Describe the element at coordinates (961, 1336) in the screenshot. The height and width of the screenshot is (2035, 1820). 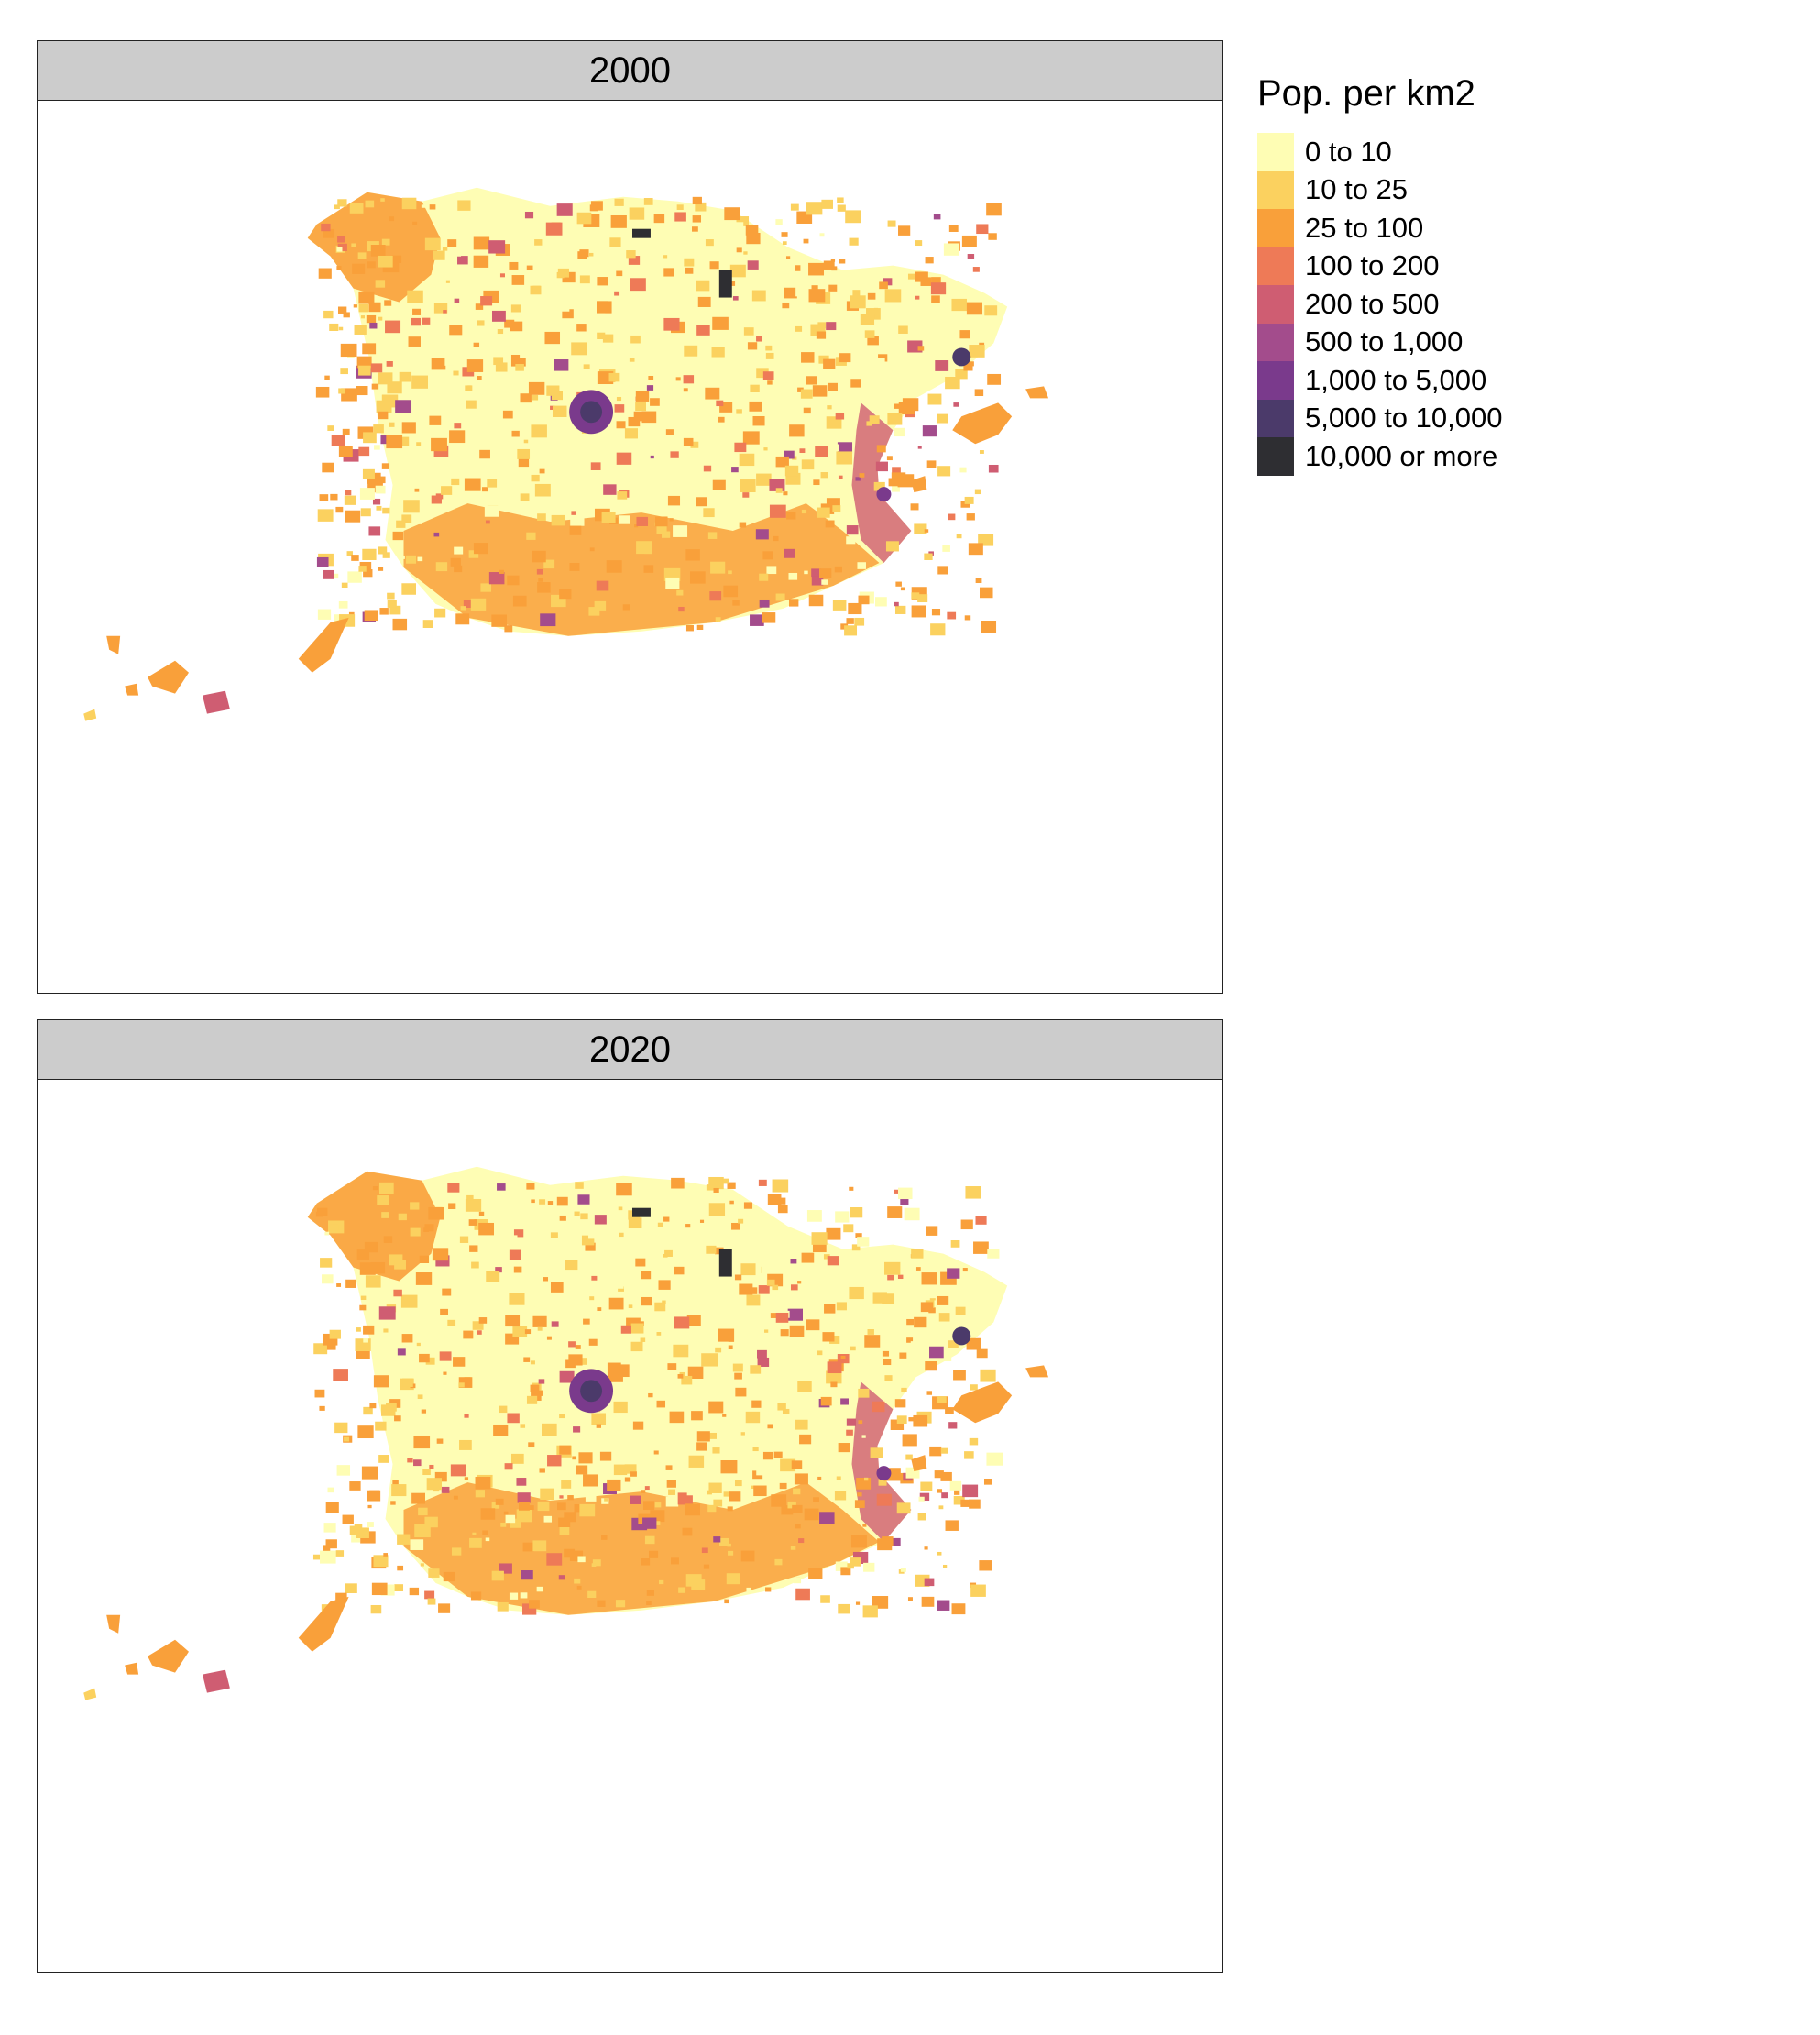
I see `barcelona-area` at that location.